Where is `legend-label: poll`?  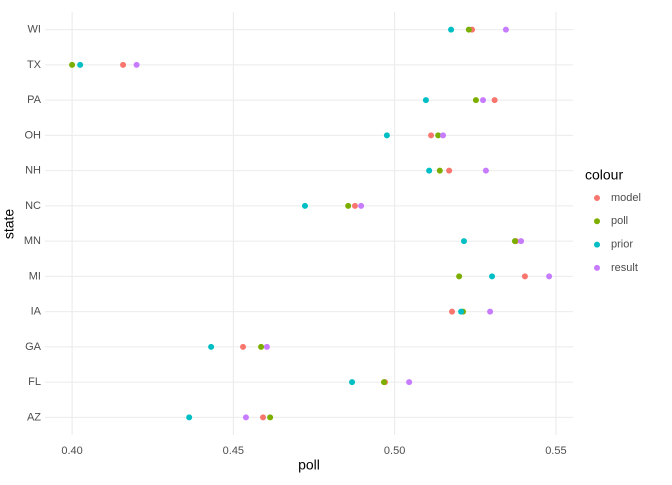 legend-label: poll is located at coordinates (619, 221).